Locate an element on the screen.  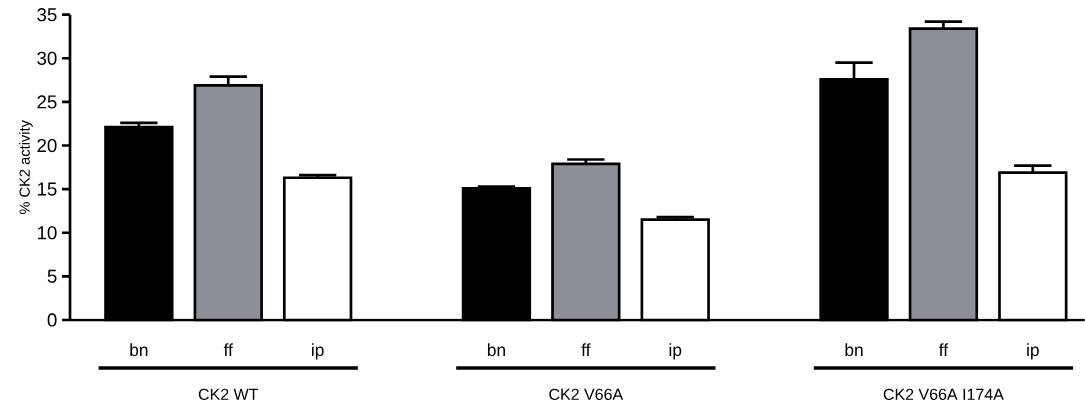
y-tick-label: 30 is located at coordinates (47, 58).